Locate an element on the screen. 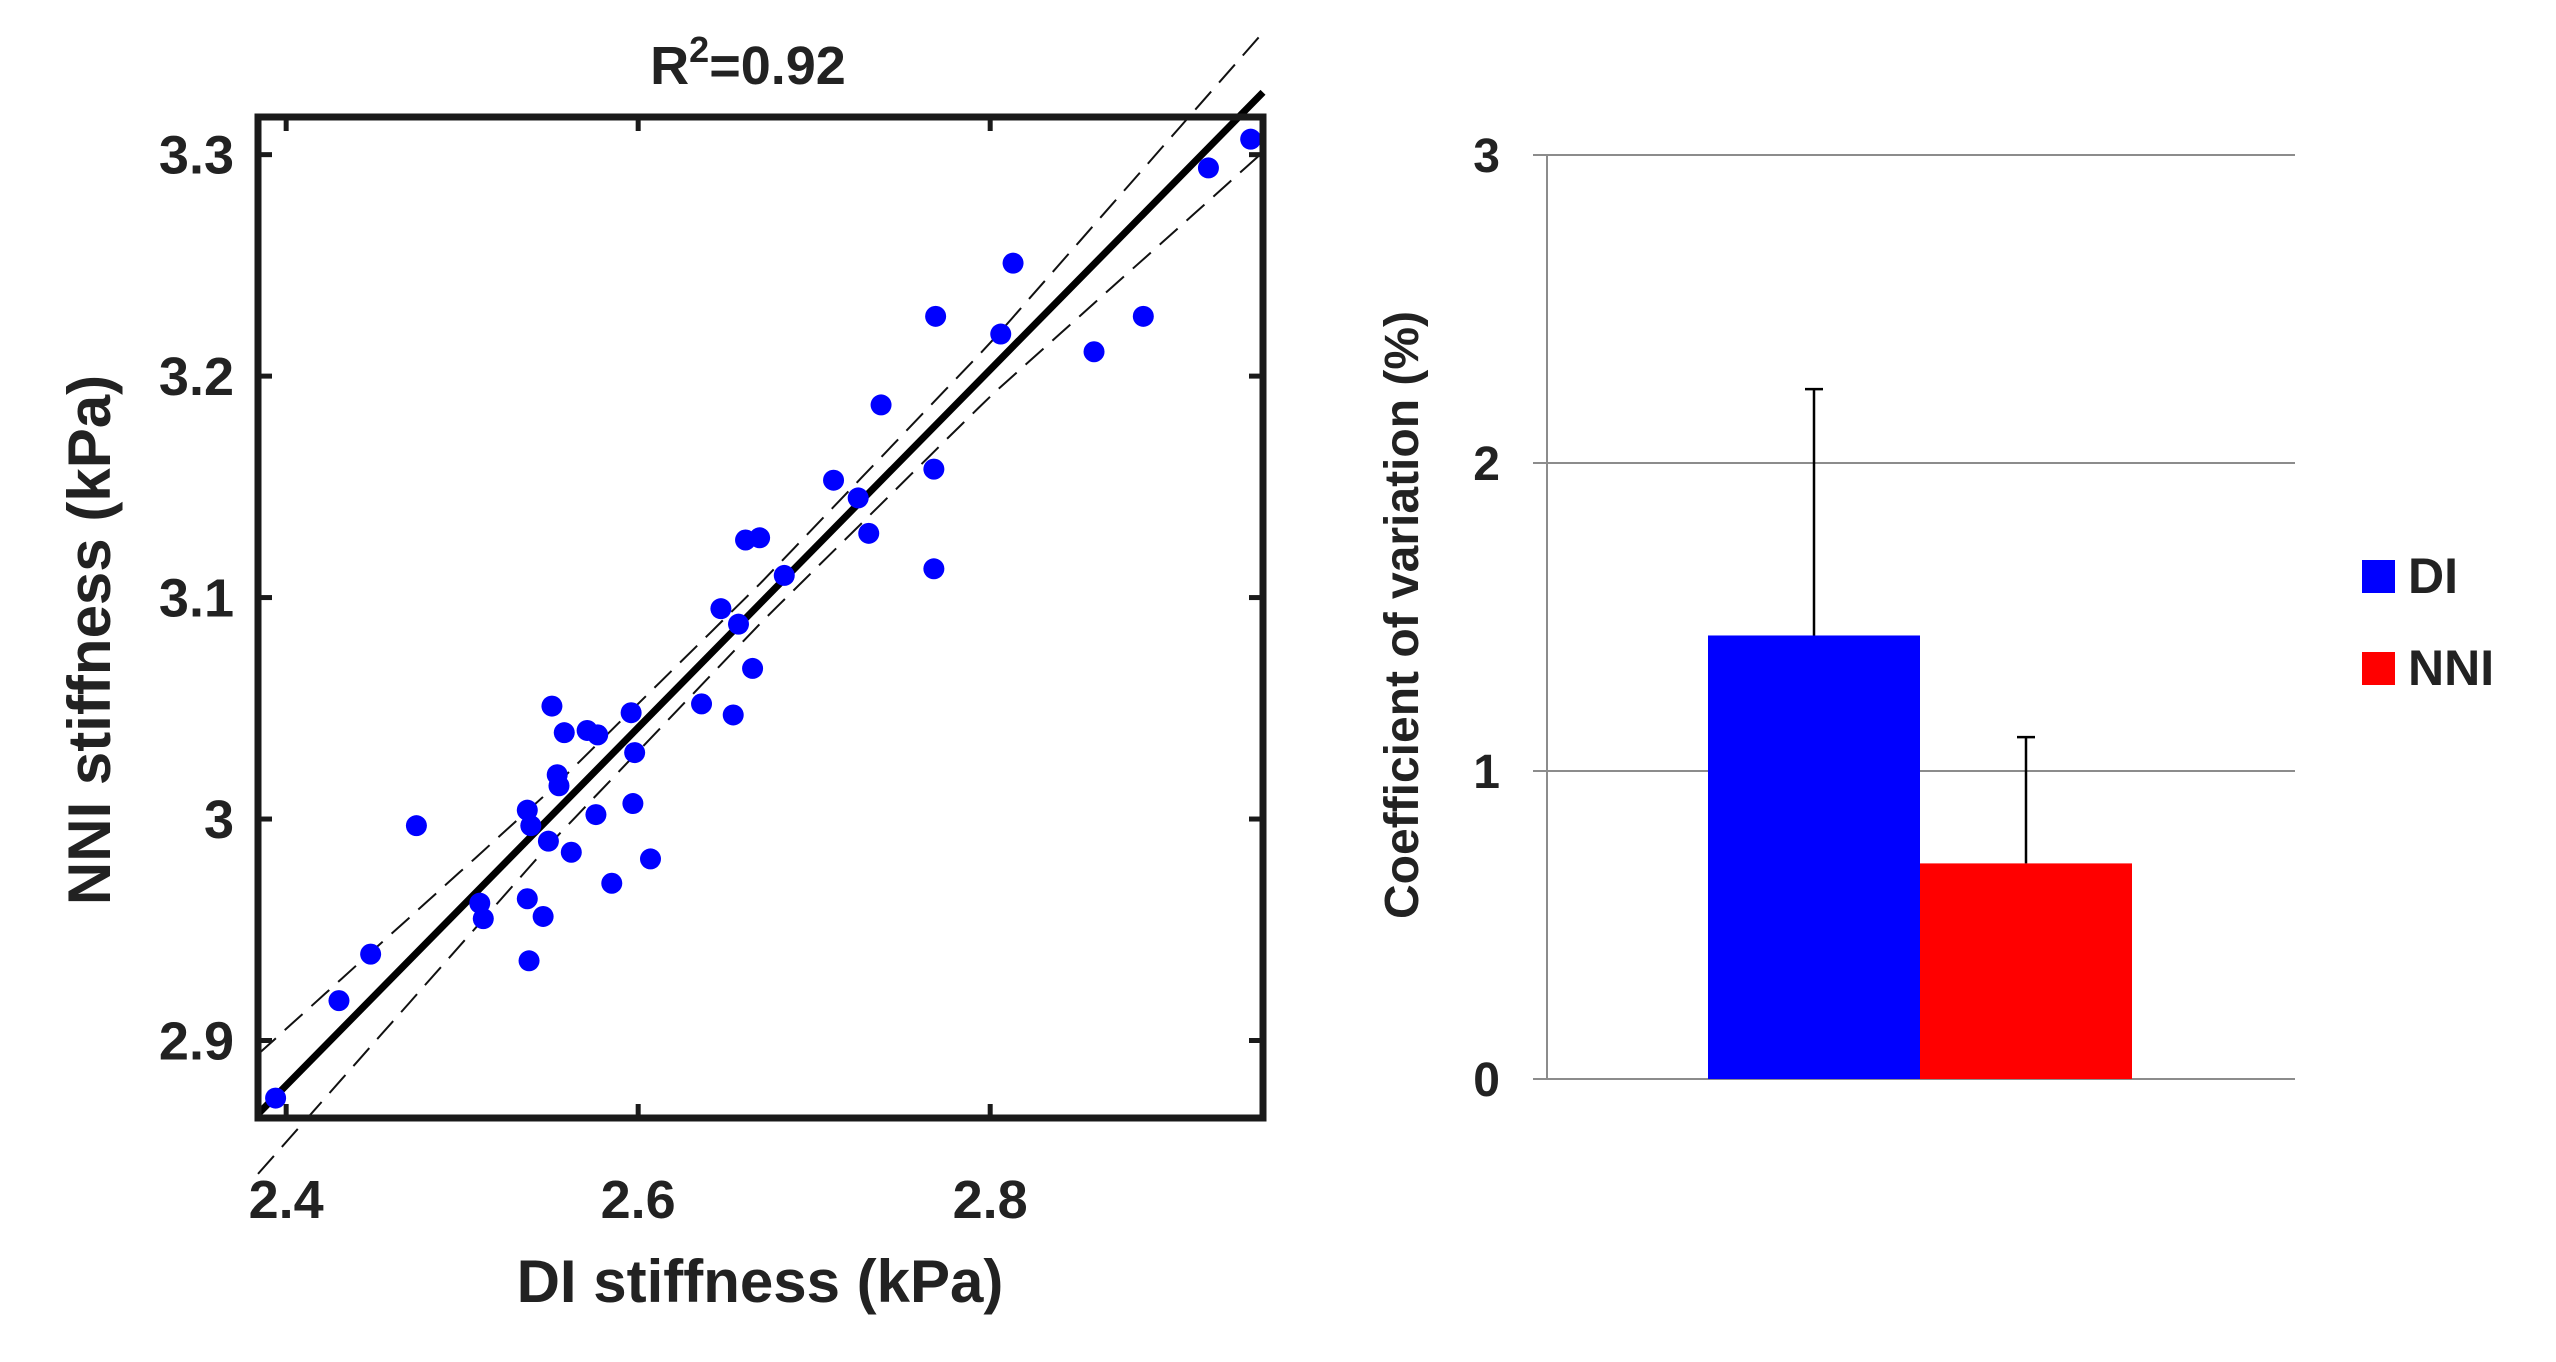 Image resolution: width=2556 pixels, height=1362 pixels. x-tick-label: 2.6 is located at coordinates (638, 1200).